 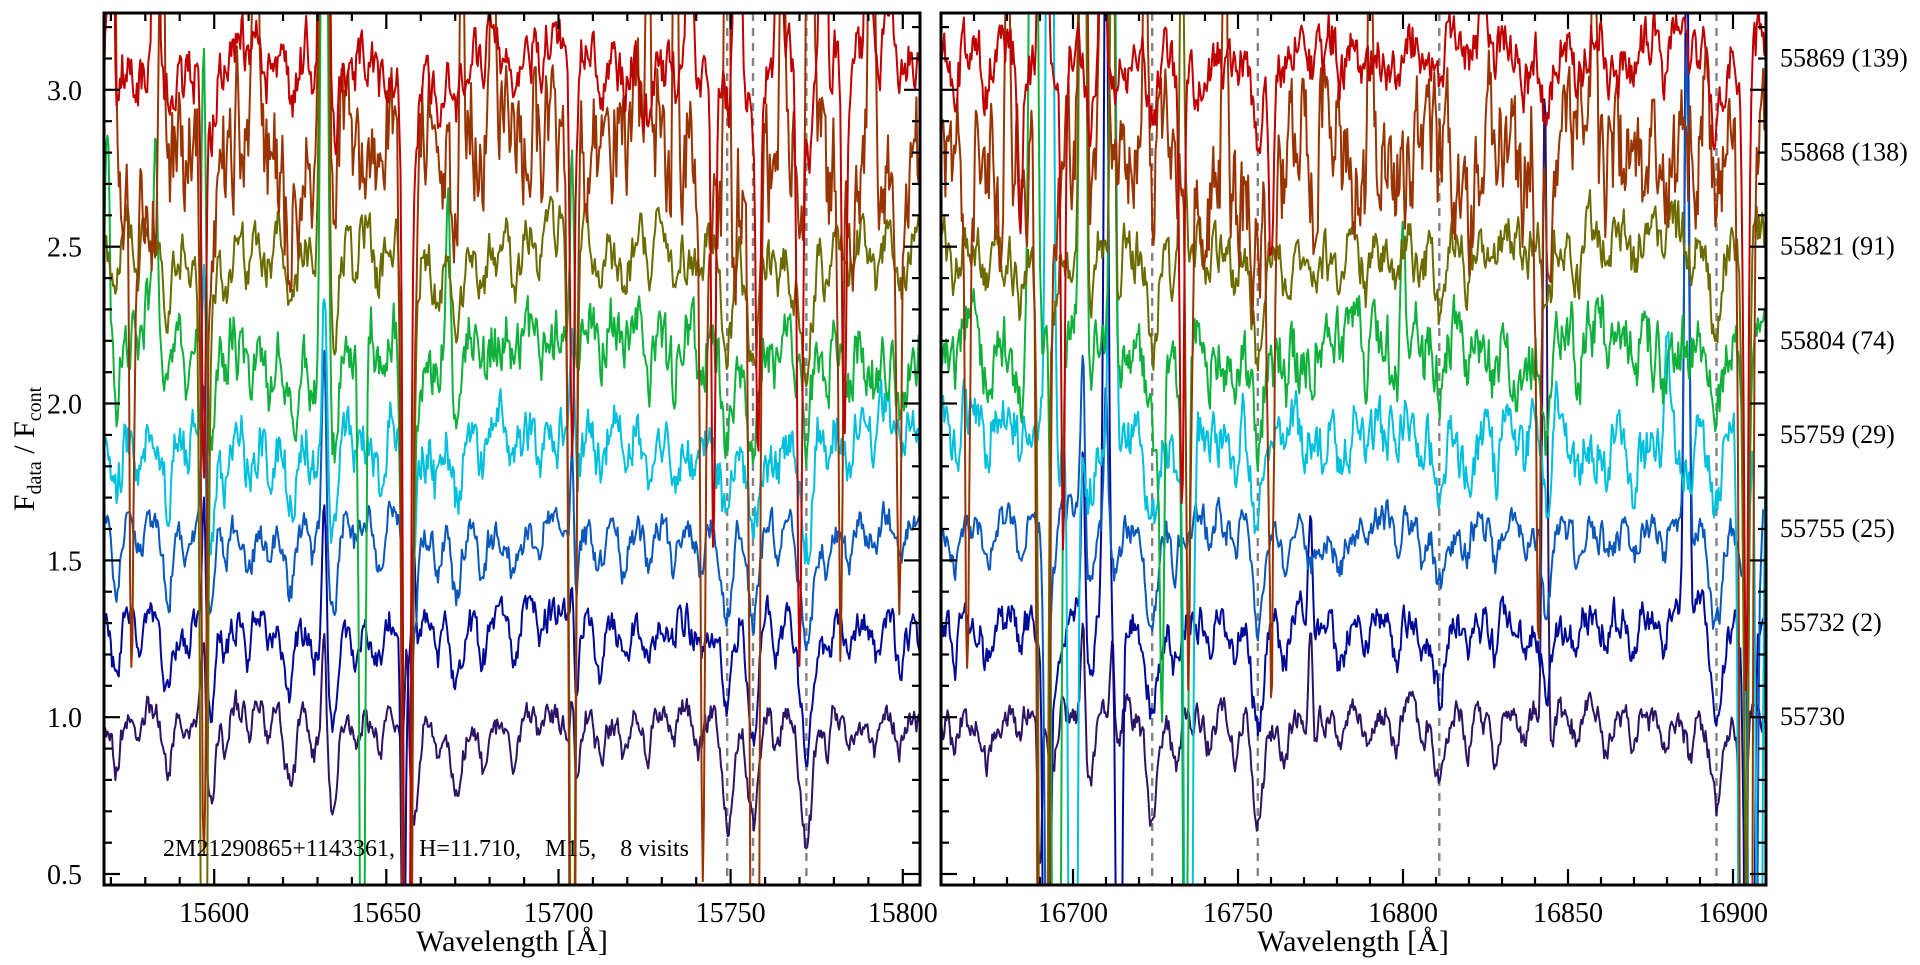 What do you see at coordinates (1844, 58) in the screenshot?
I see `visit-label-55869: 55869 (139)` at bounding box center [1844, 58].